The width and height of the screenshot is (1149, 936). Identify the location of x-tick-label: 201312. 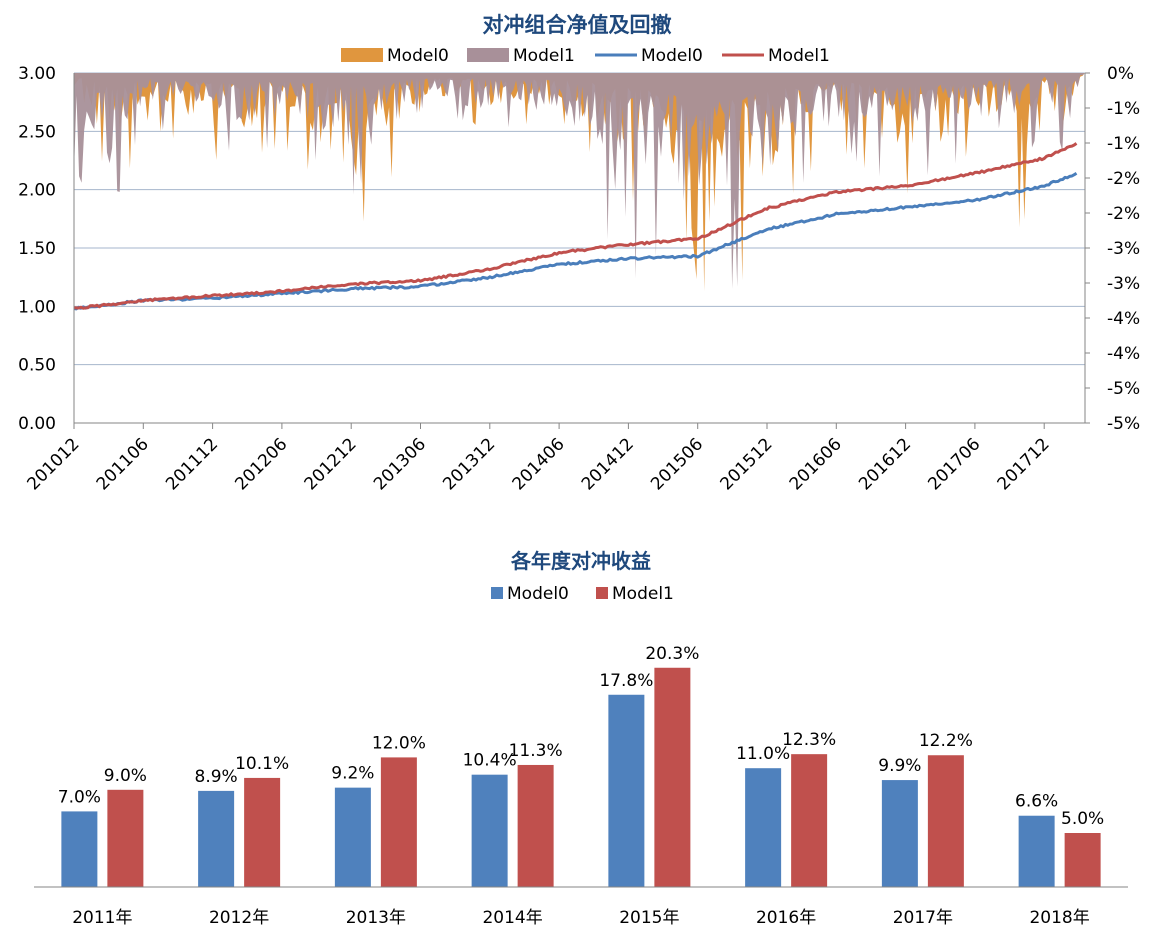
(469, 464).